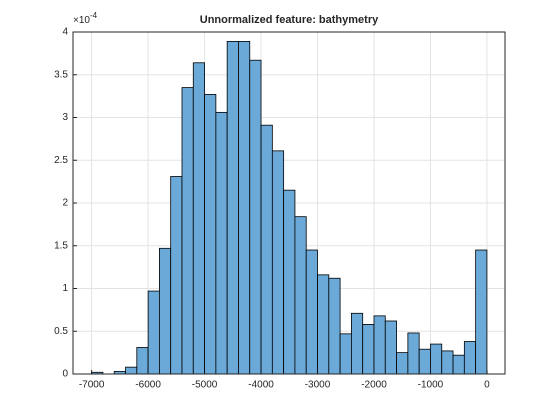 This screenshot has width=560, height=420. Describe the element at coordinates (318, 385) in the screenshot. I see `x-tick-label: -3000` at that location.